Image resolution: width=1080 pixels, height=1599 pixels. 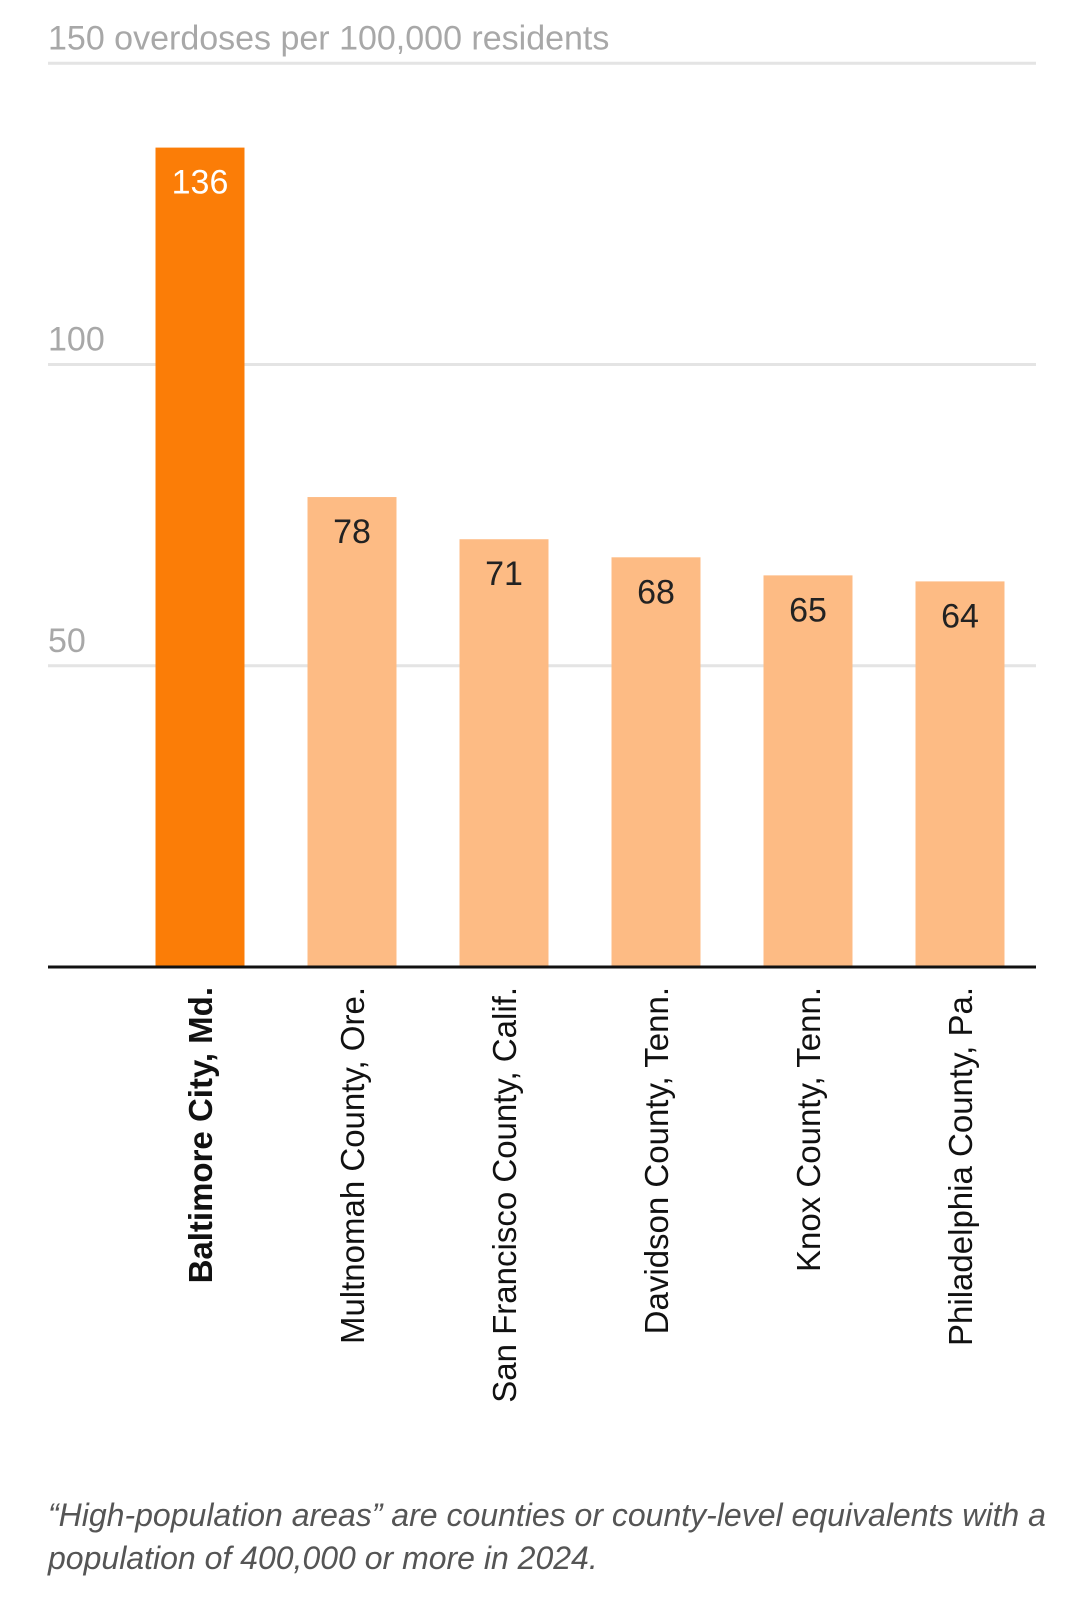 I want to click on category-label-3: San Francisco County, Calif., so click(x=504, y=1195).